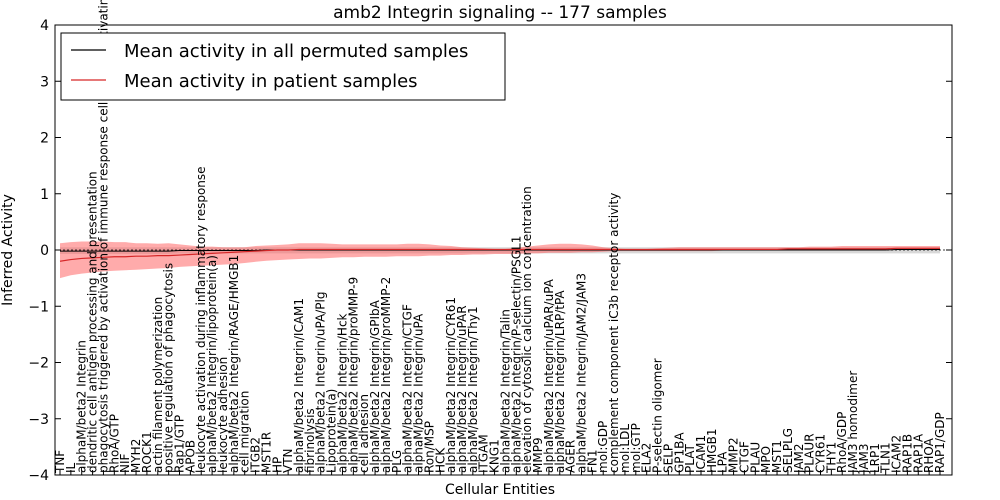 The image size is (1000, 500). What do you see at coordinates (842, 442) in the screenshot?
I see `category-label: RhoA/GDP` at bounding box center [842, 442].